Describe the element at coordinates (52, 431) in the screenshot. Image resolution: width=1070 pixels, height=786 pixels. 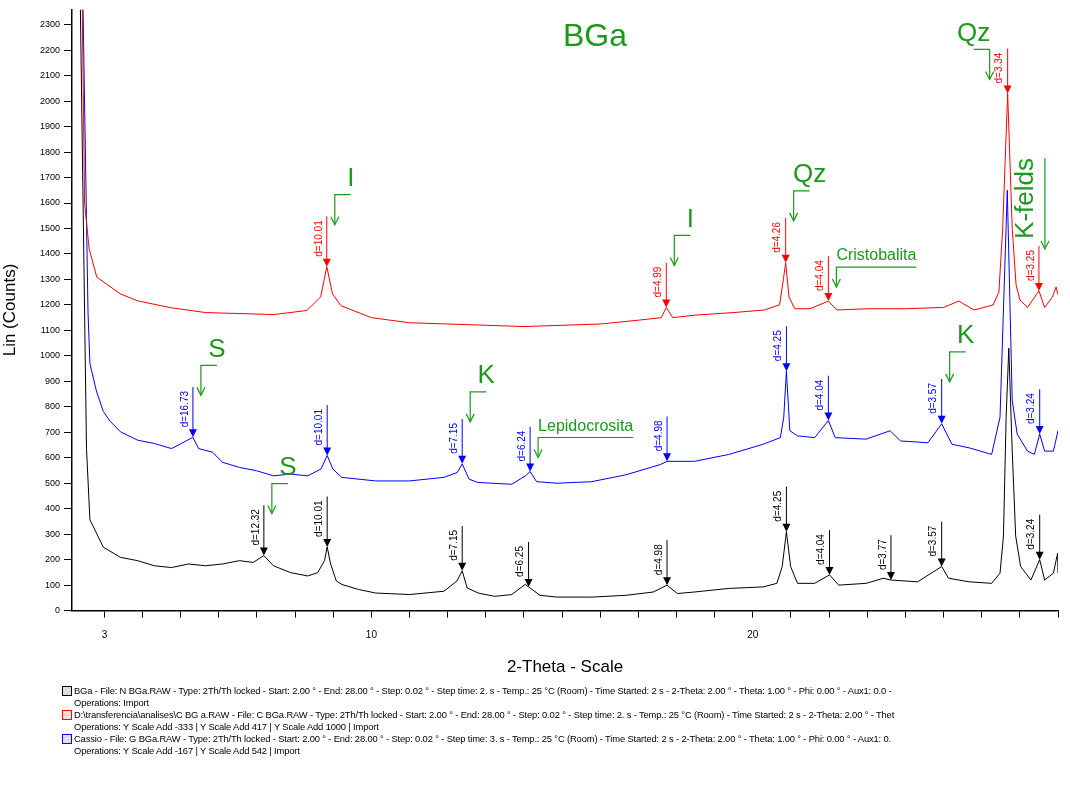
I see `y-tick-label: 700` at that location.